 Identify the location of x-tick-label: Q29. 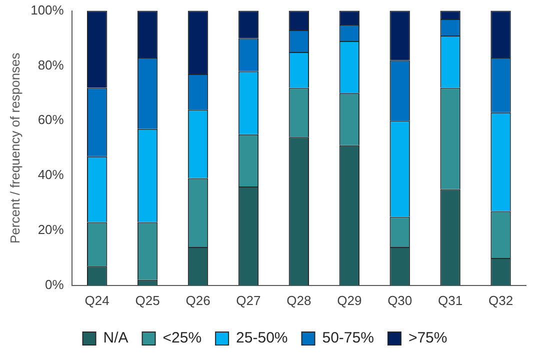
(349, 300).